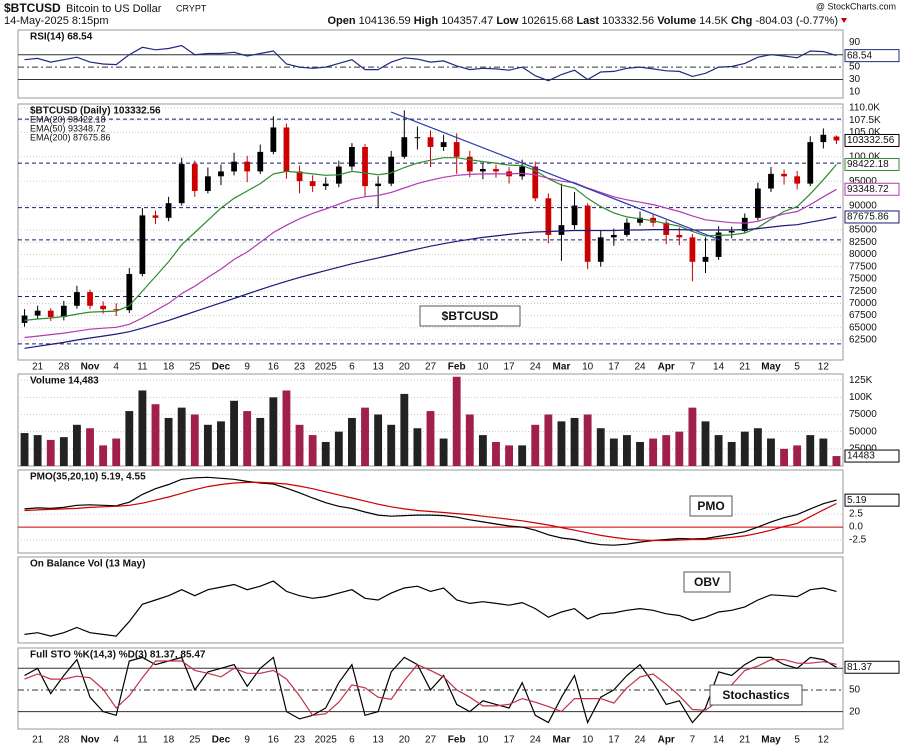  Describe the element at coordinates (863, 448) in the screenshot. I see `y-tick-label: 25000` at that location.